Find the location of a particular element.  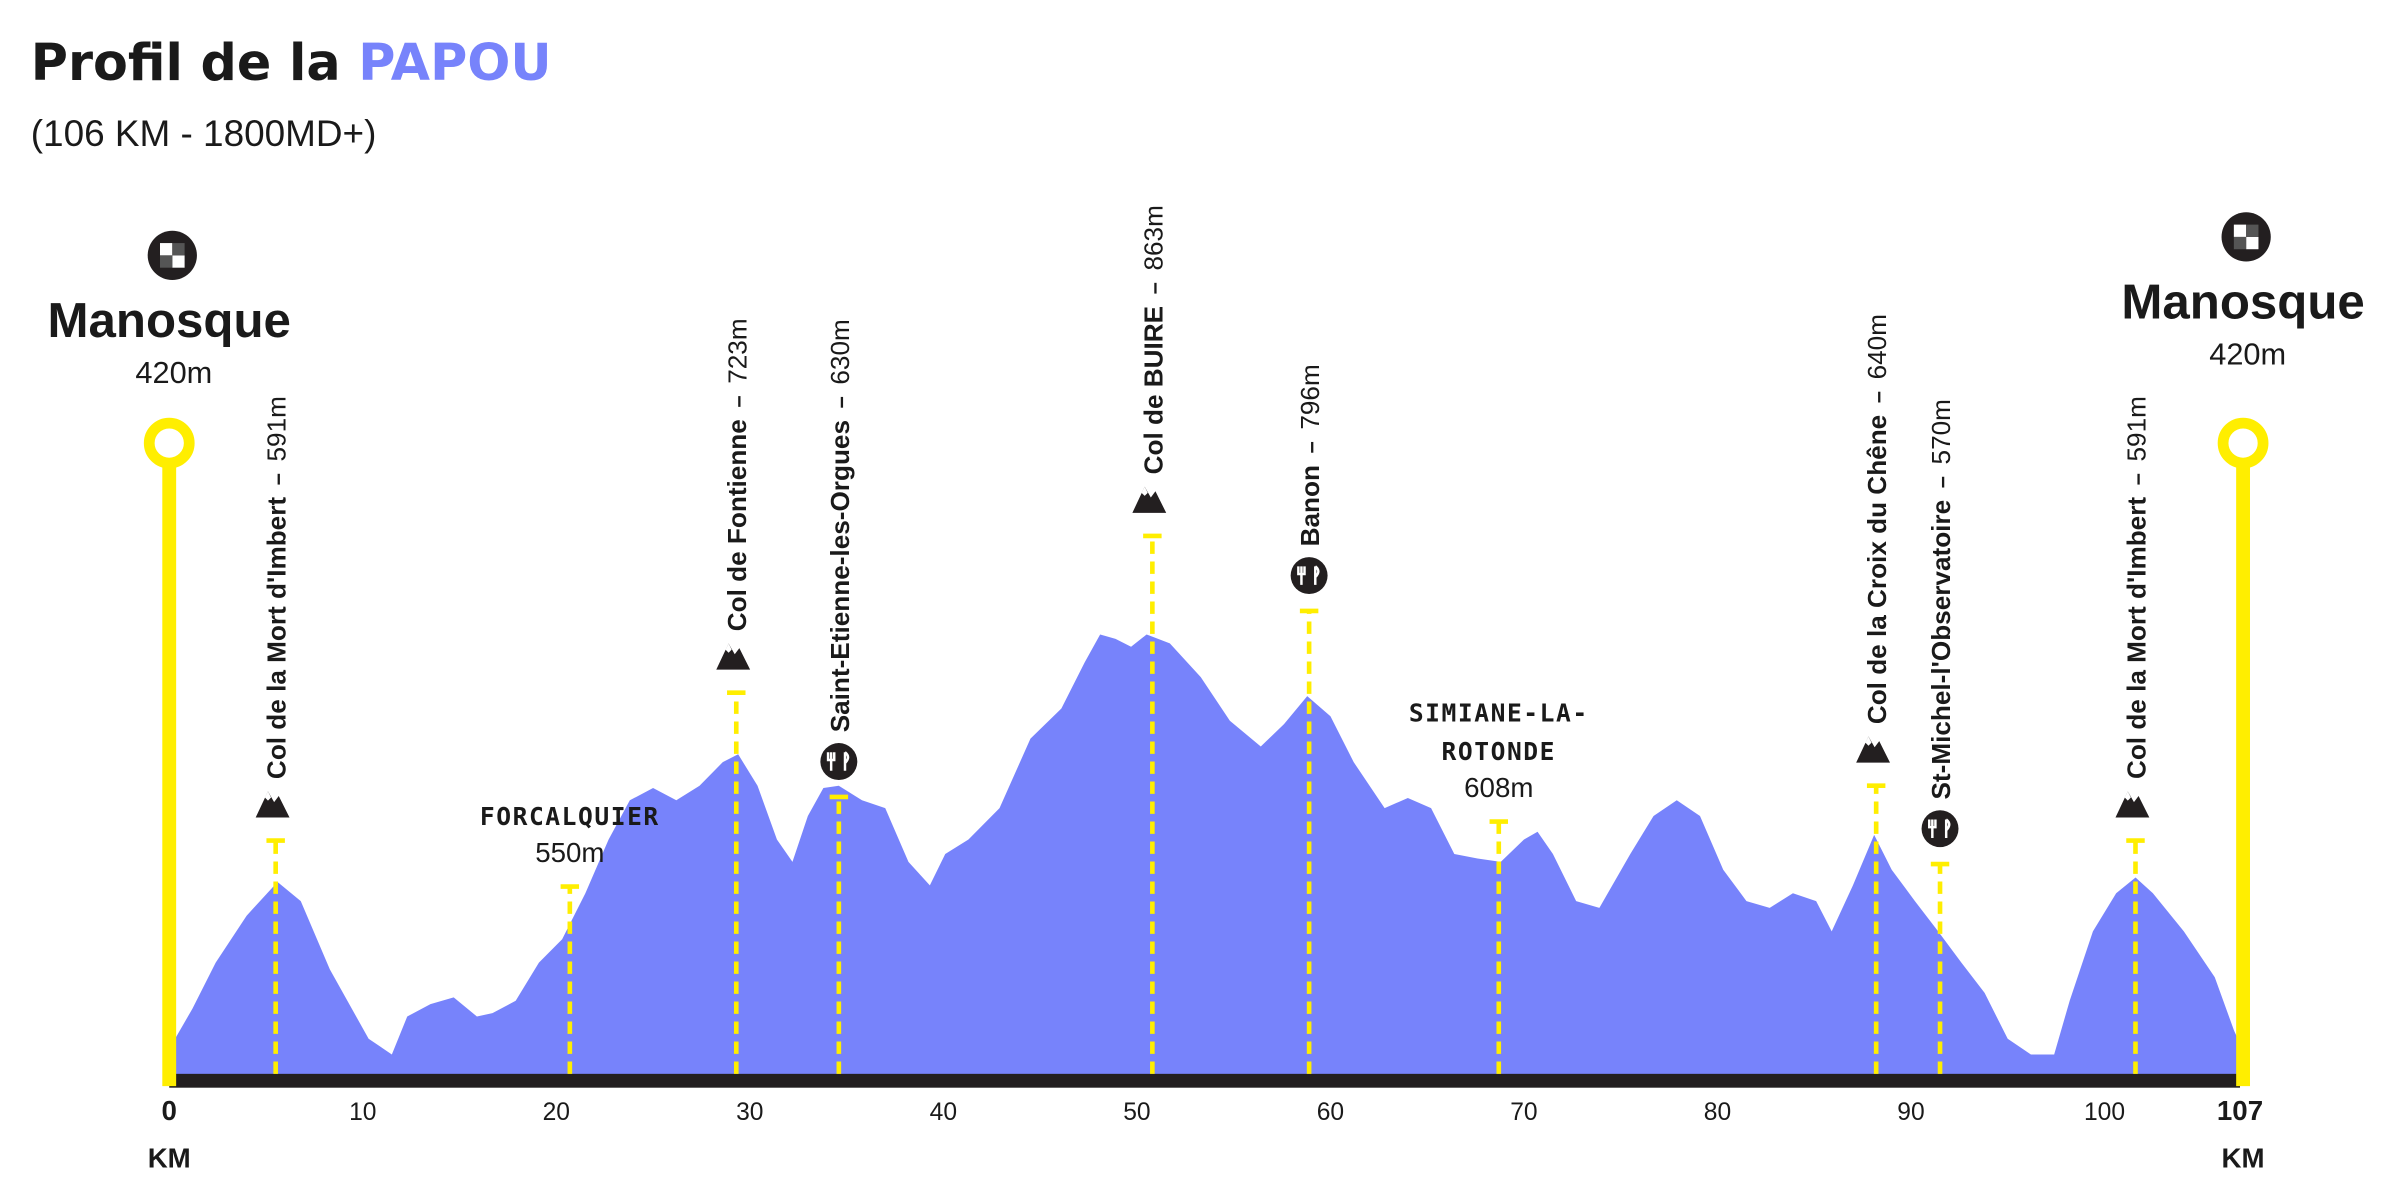

x-tick-label: 30 is located at coordinates (749, 1112).